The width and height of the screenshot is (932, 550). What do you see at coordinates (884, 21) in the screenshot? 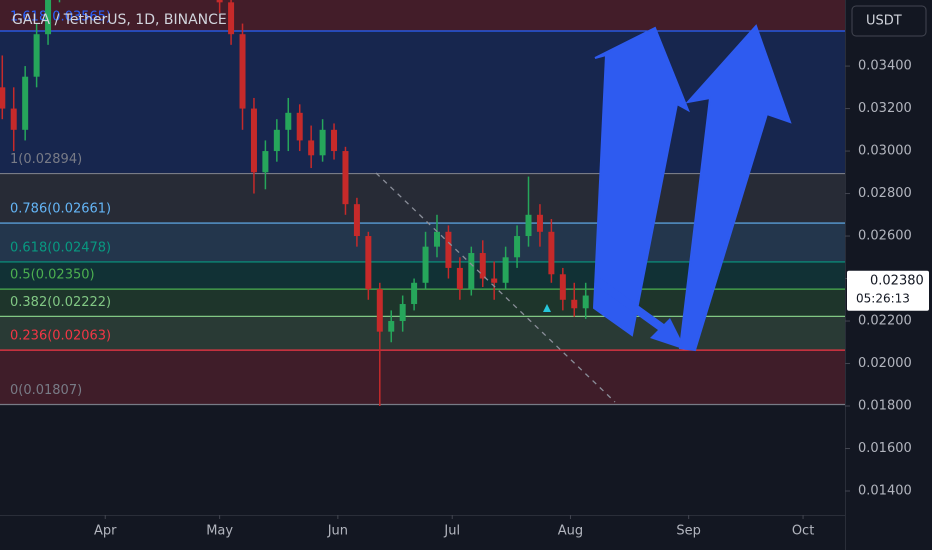
I see `currency-label: USDT` at bounding box center [884, 21].